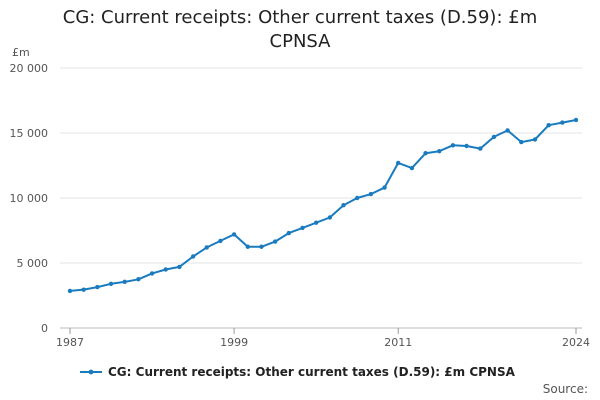 This screenshot has height=400, width=600. Describe the element at coordinates (29, 133) in the screenshot. I see `y-tick-label: 15 000` at that location.